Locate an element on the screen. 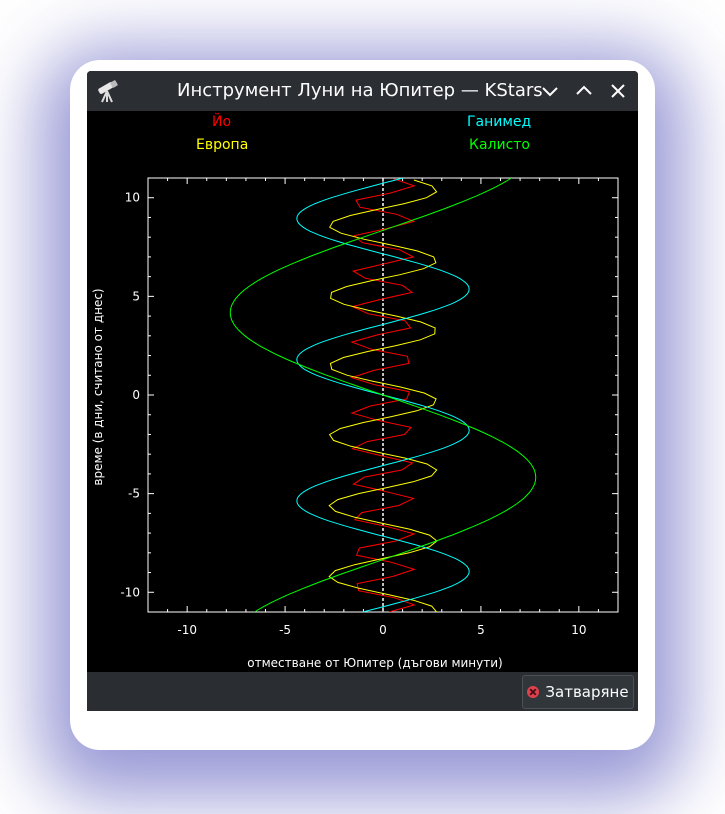 The height and width of the screenshot is (814, 725). minimize-button is located at coordinates (550, 91).